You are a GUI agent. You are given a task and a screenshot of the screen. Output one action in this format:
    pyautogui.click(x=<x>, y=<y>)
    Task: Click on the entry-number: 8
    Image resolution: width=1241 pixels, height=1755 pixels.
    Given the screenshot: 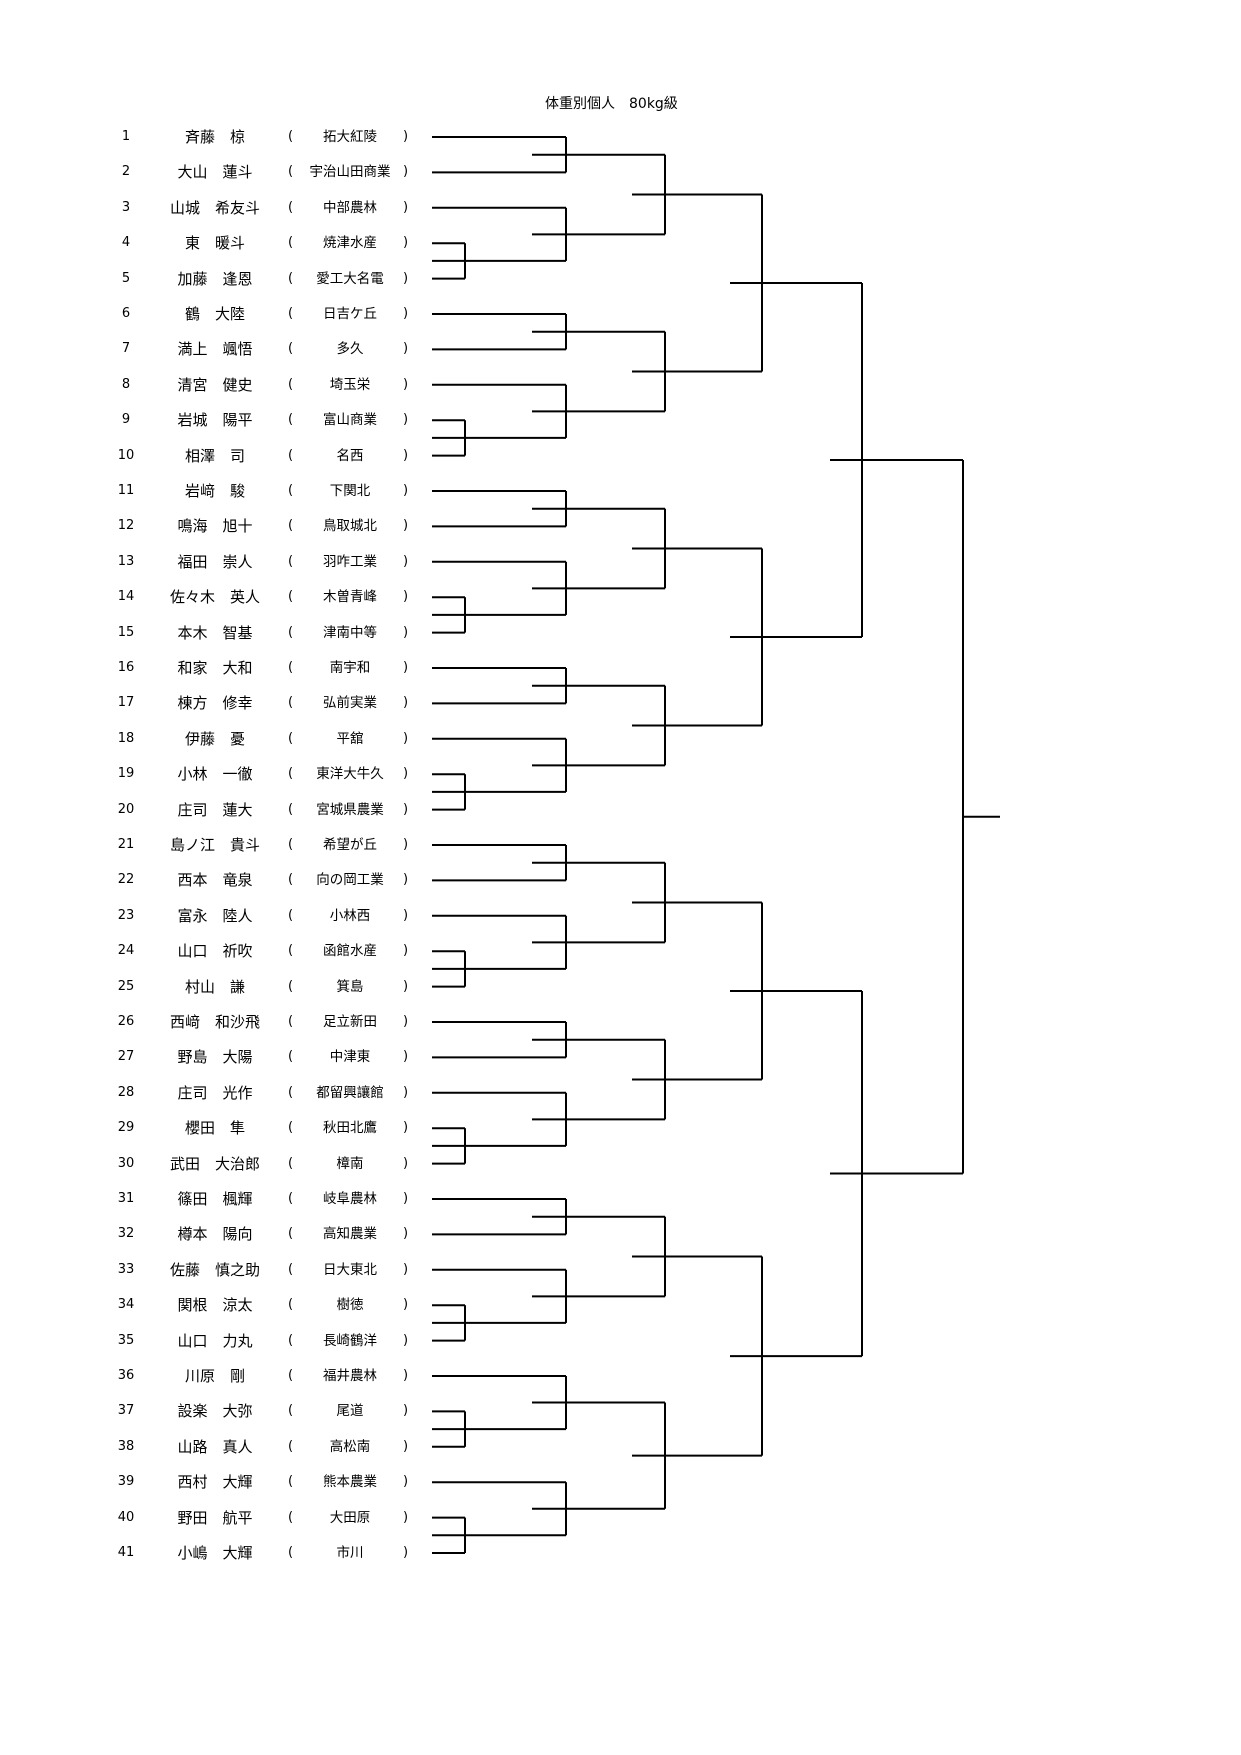 What is the action you would take?
    pyautogui.click(x=126, y=384)
    